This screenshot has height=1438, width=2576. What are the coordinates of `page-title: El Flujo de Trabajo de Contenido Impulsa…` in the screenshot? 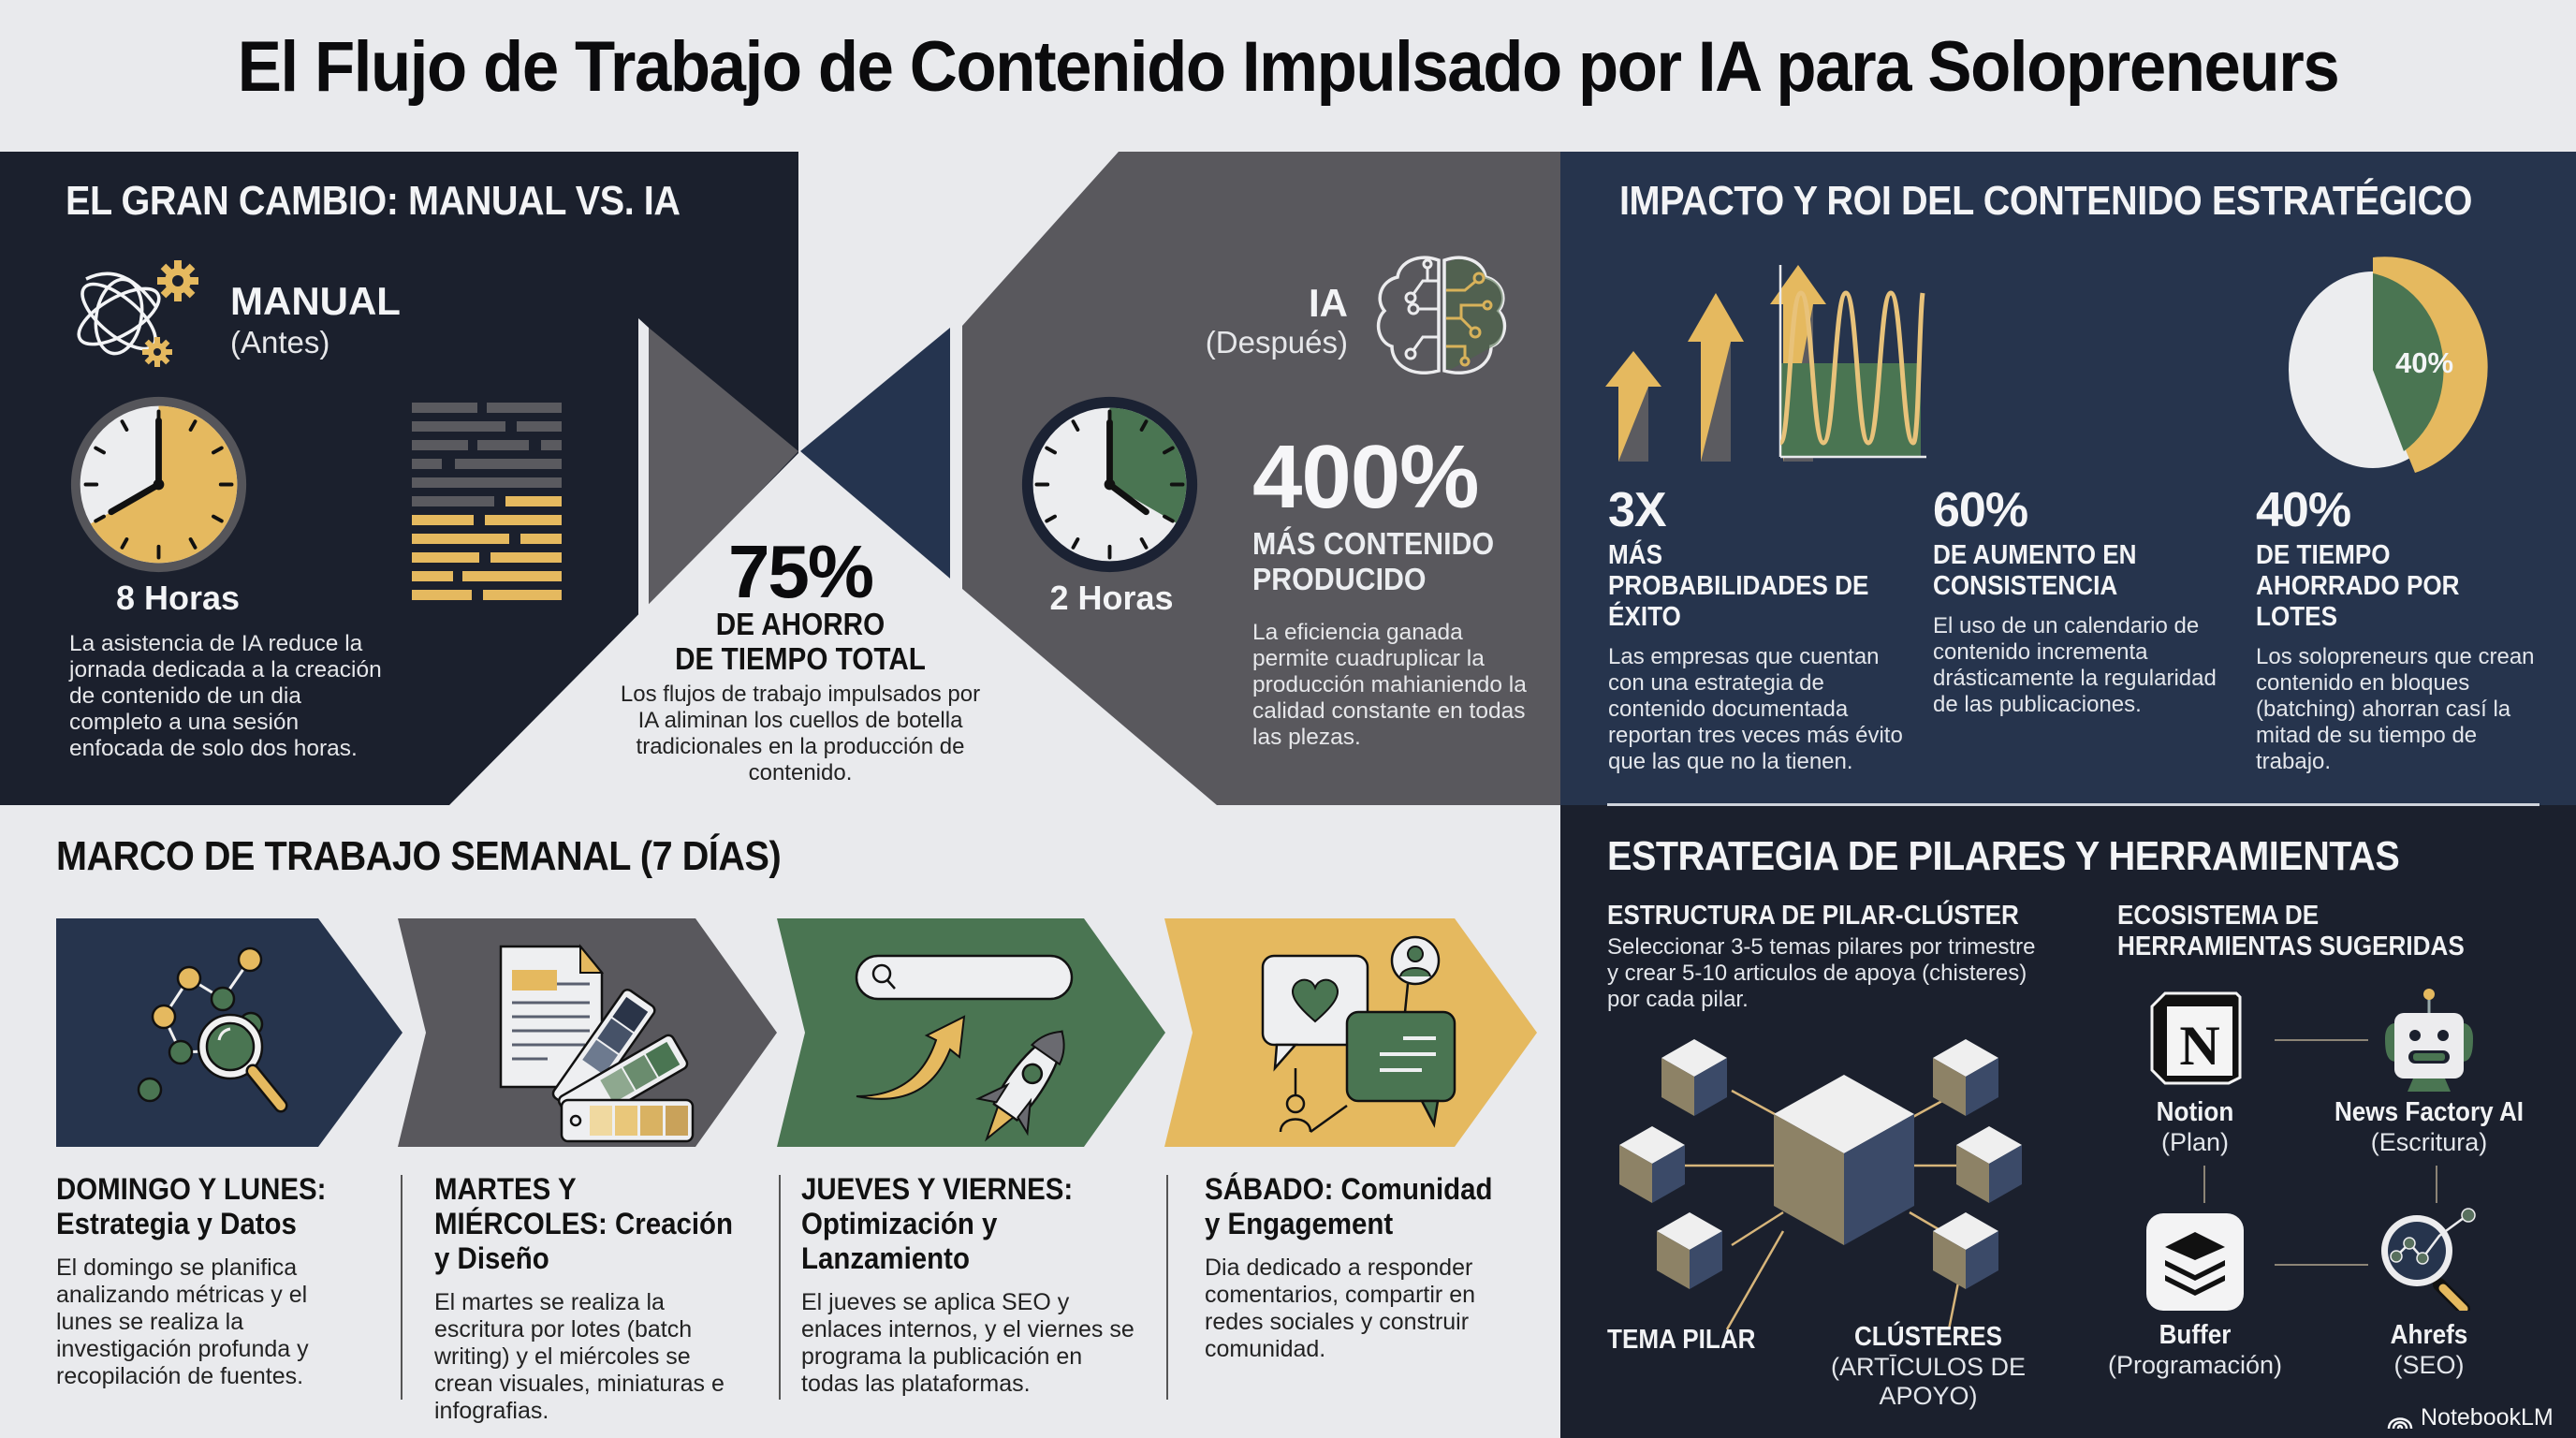 It's located at (1288, 67).